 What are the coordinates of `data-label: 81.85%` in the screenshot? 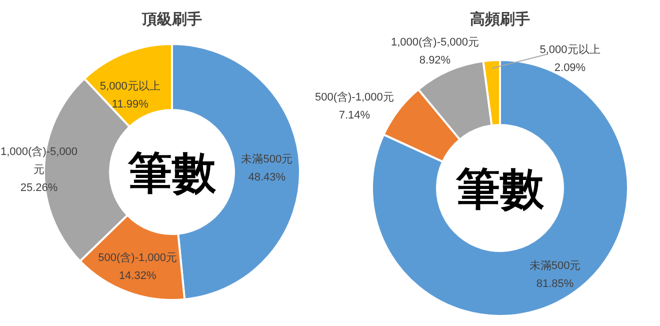 It's located at (555, 284).